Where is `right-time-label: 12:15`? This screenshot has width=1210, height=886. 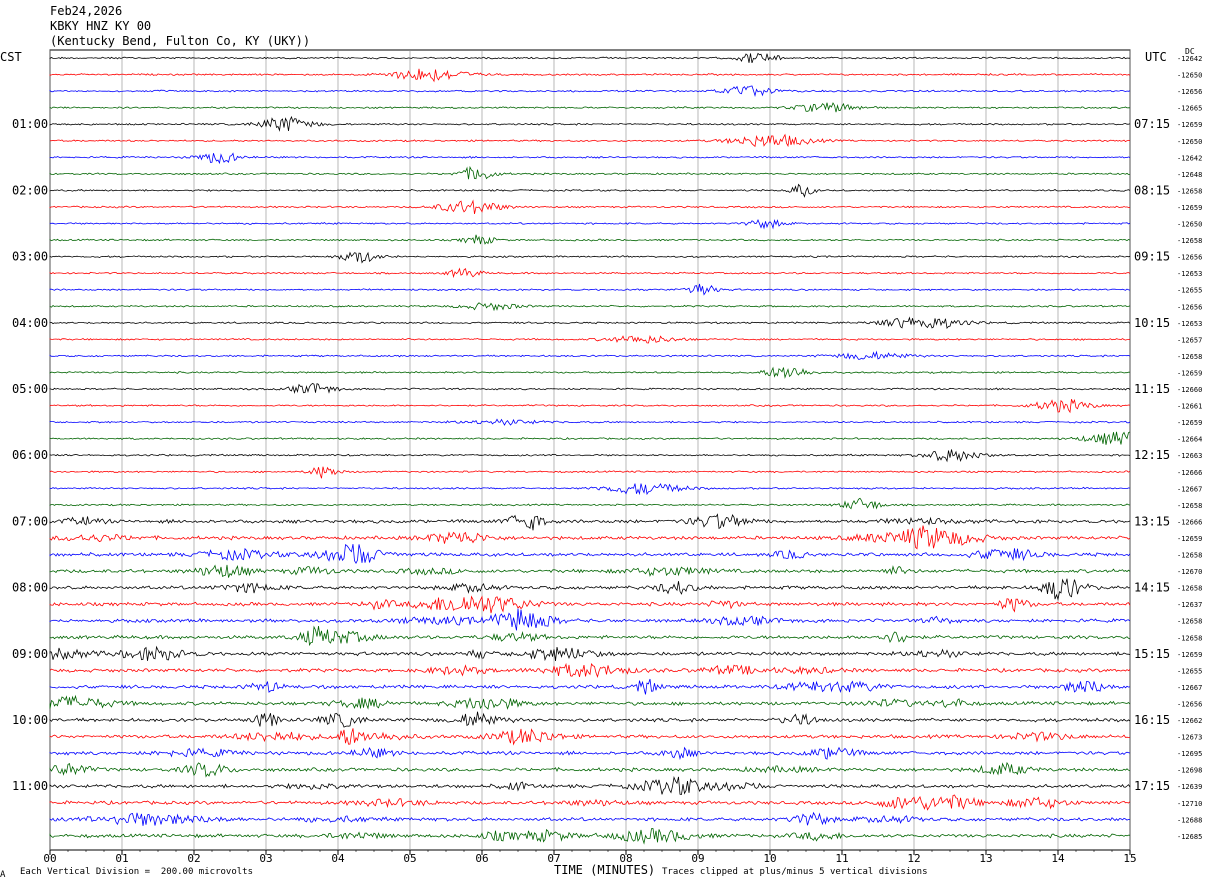
right-time-label: 12:15 is located at coordinates (1152, 455).